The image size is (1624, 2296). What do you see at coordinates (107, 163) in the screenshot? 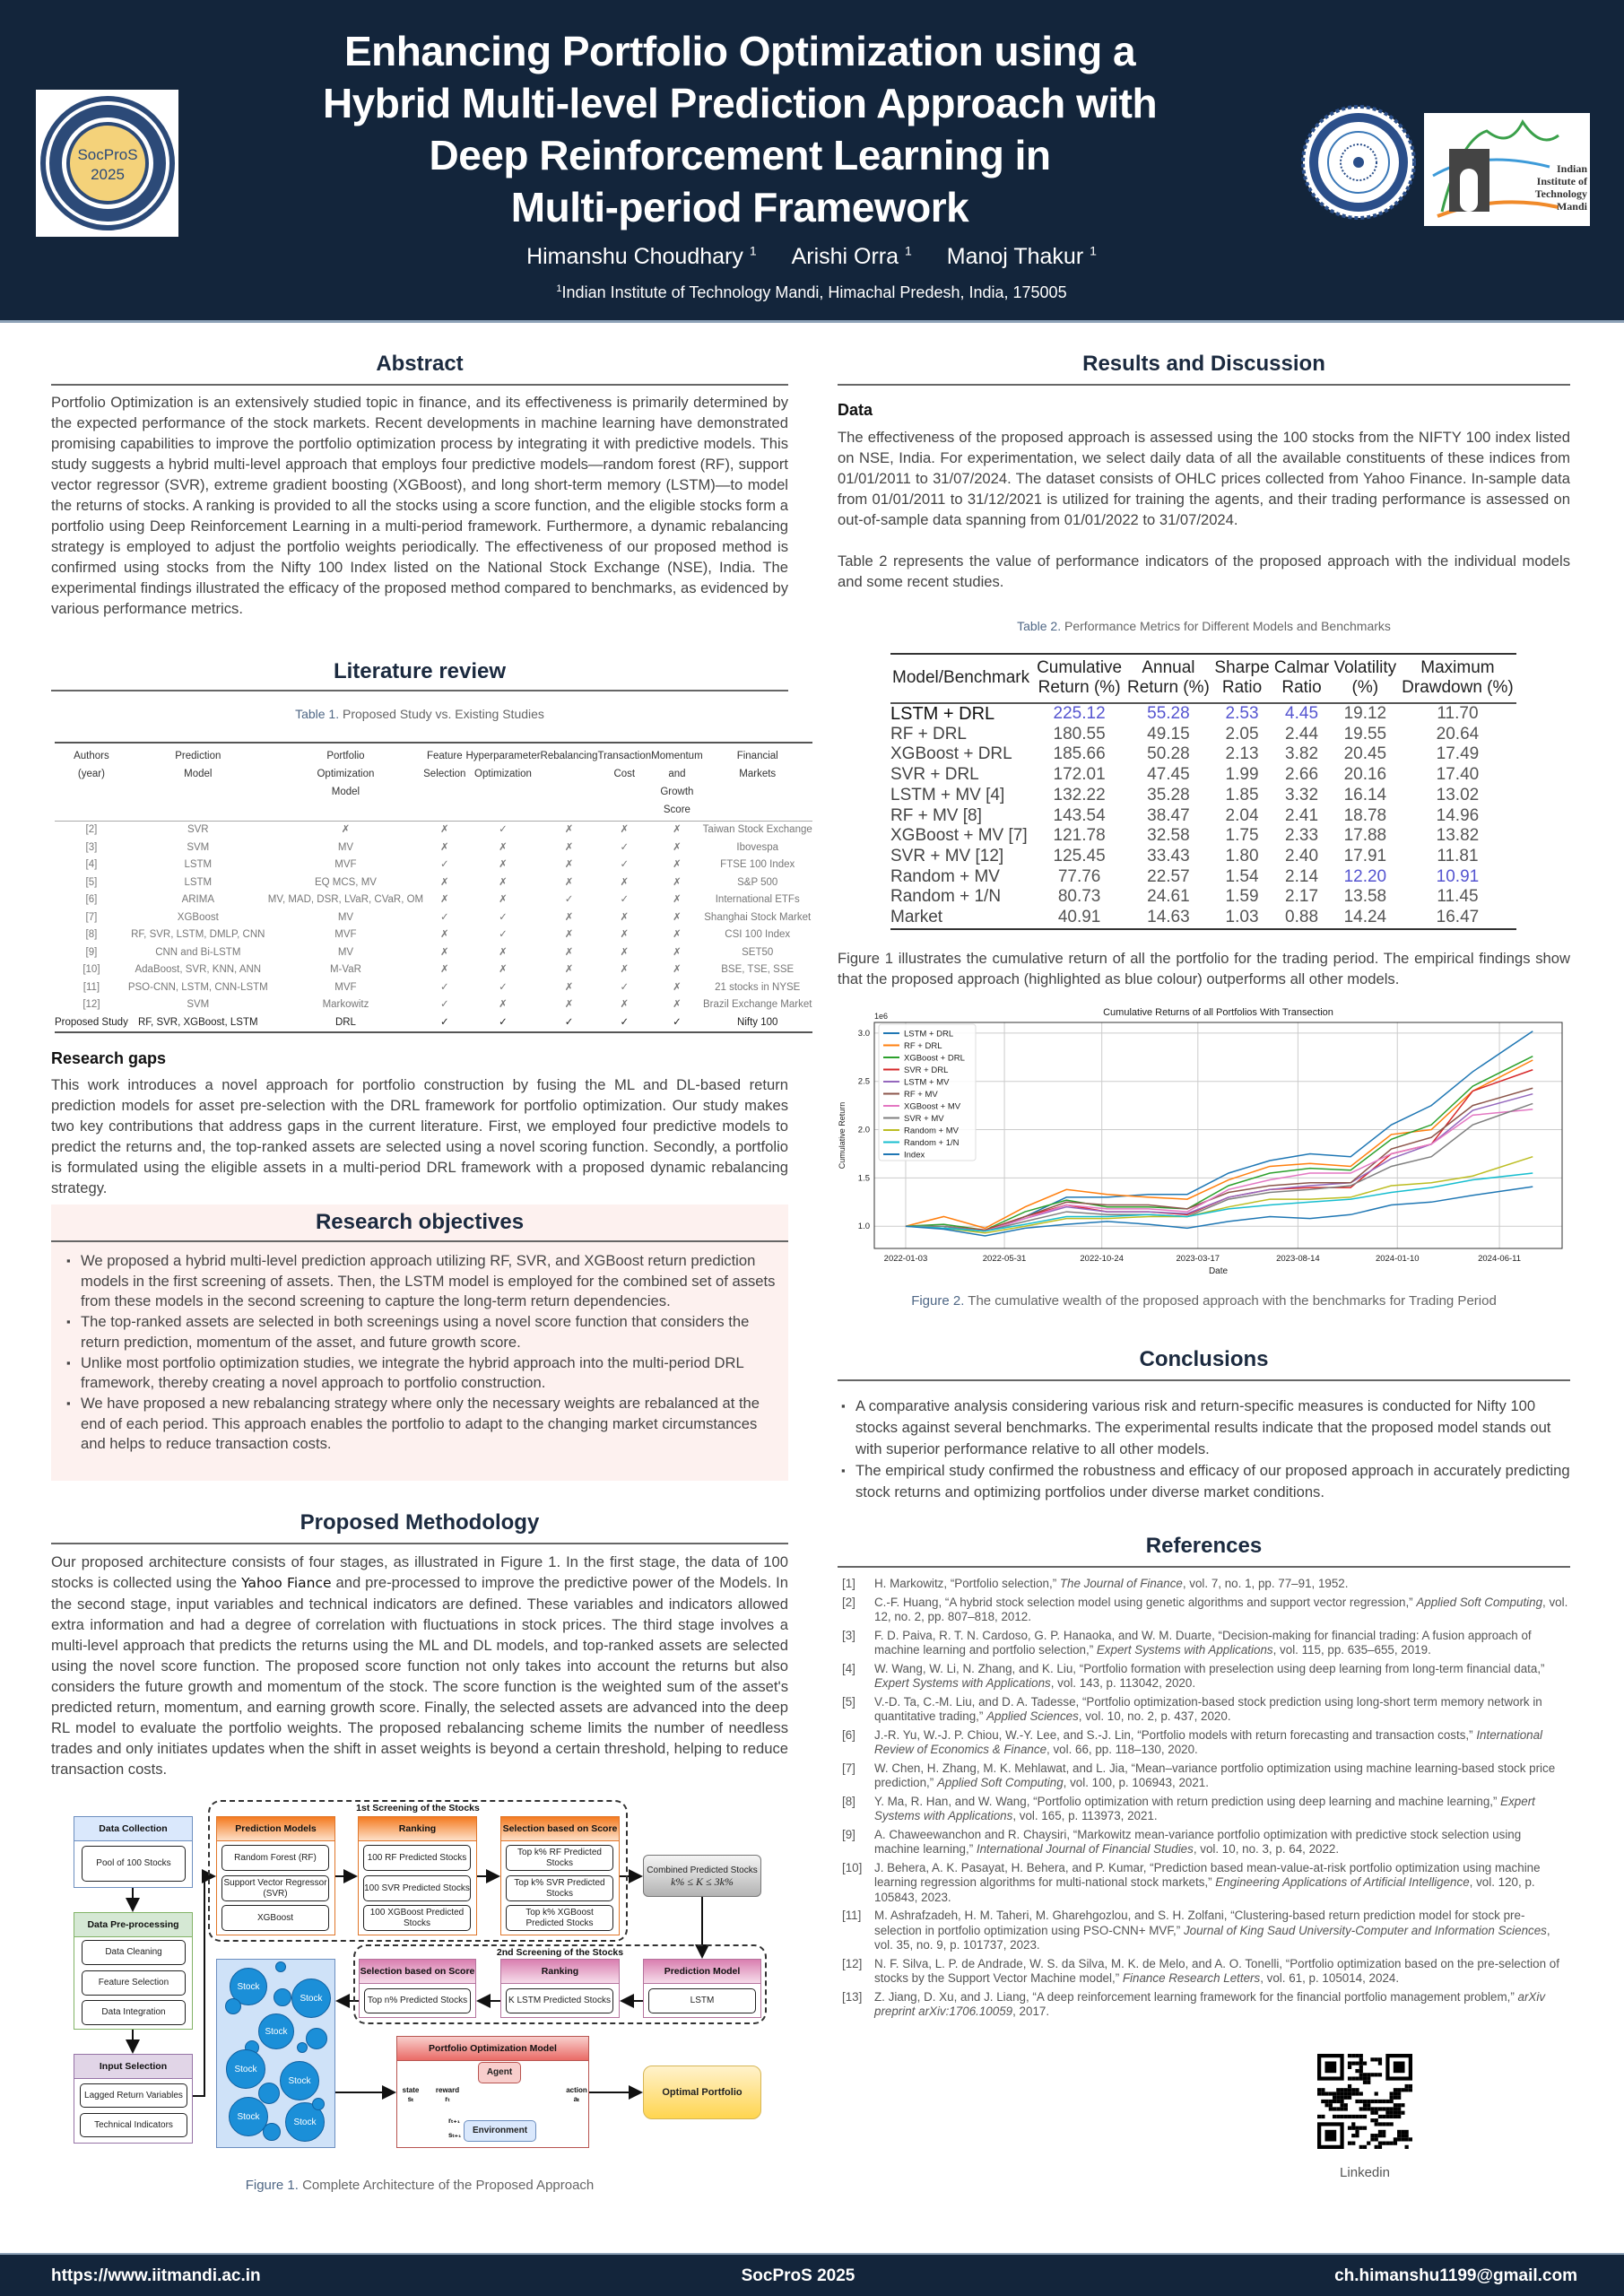
I see `socpros-logo: SocProS 2025` at bounding box center [107, 163].